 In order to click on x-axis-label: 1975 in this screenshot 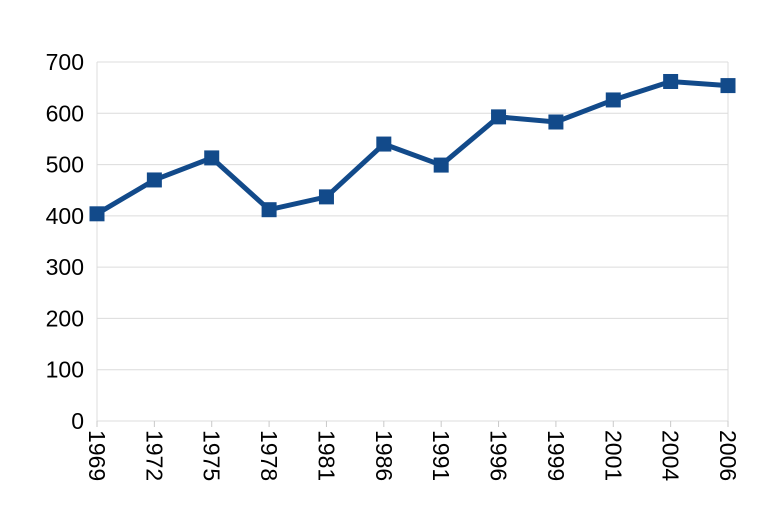, I will do `click(212, 455)`.